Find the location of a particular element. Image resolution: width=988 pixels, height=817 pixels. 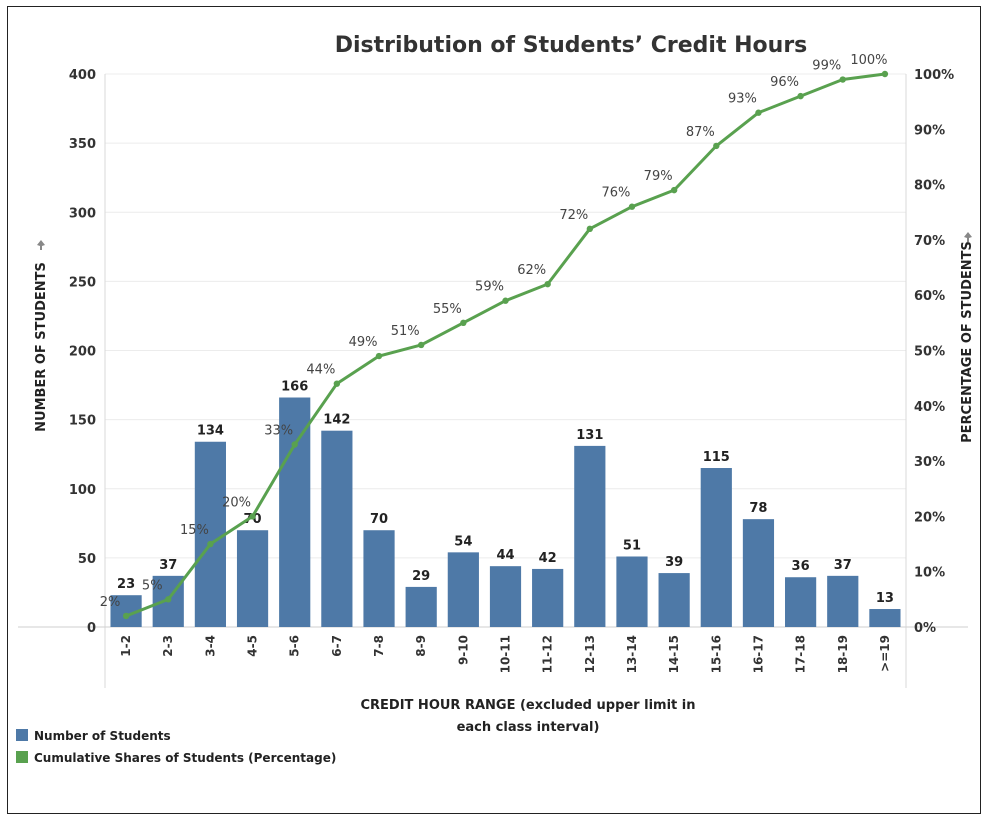

x-tick-label: 3-4 is located at coordinates (210, 646).